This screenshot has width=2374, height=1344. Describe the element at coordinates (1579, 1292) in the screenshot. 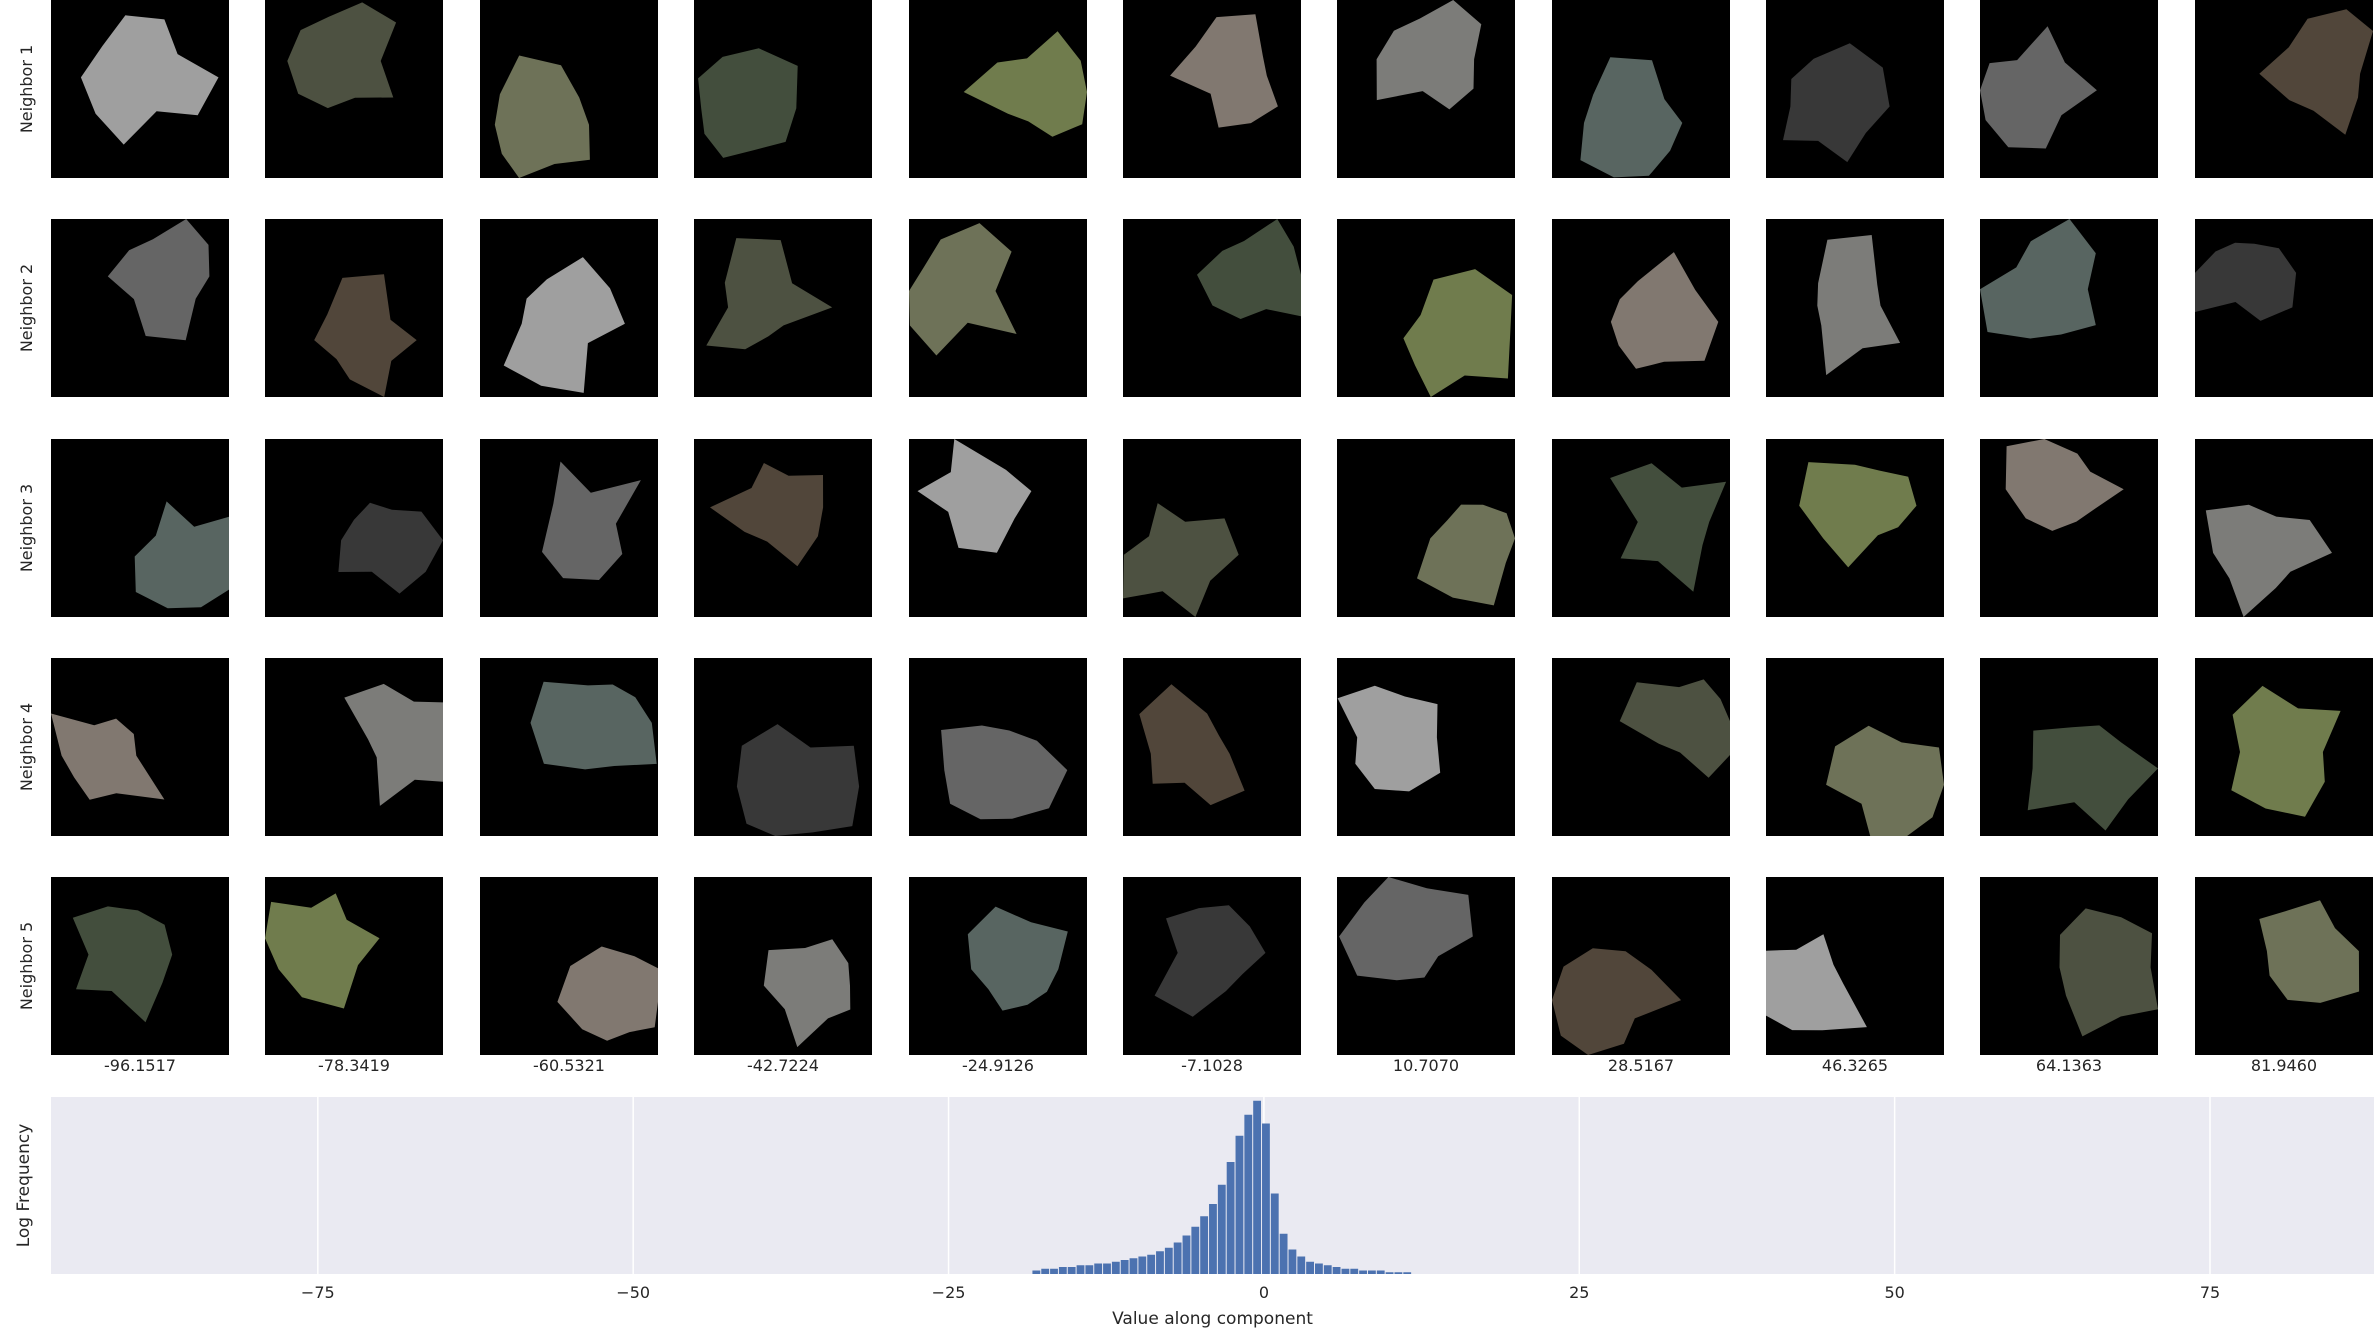

I see `x-tick-label: 25` at that location.